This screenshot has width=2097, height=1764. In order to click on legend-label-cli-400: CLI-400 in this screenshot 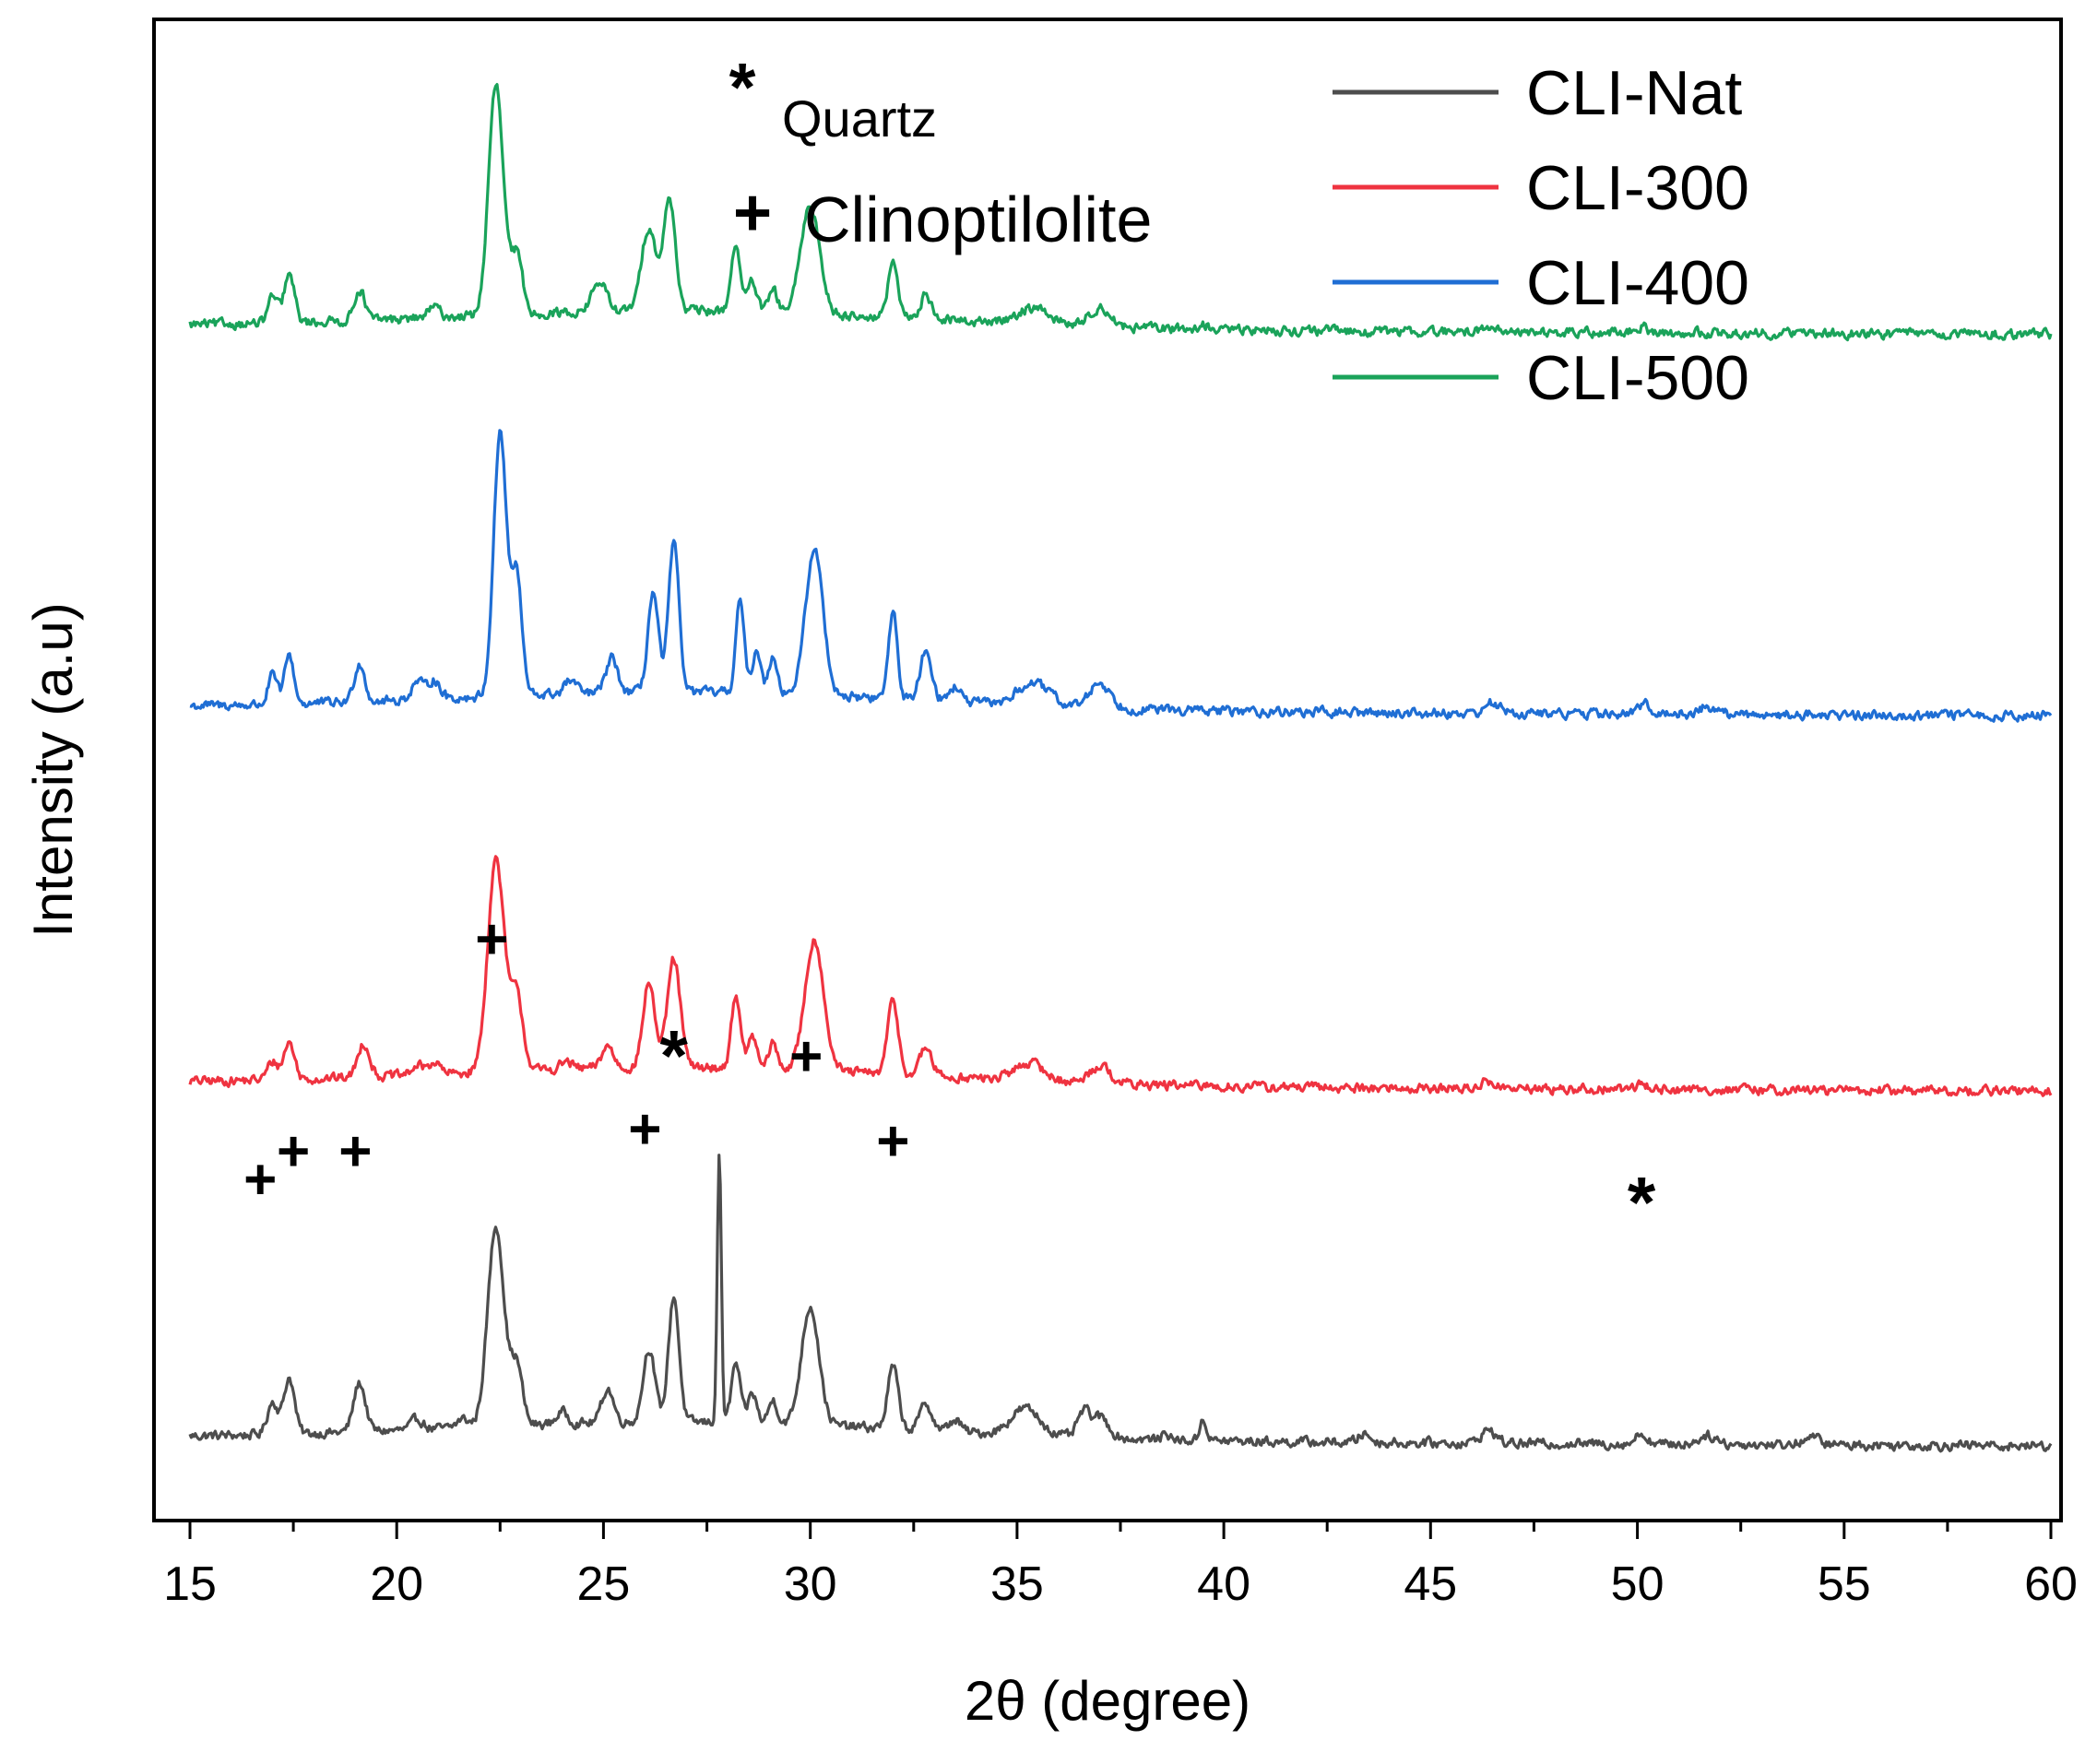, I will do `click(1637, 283)`.